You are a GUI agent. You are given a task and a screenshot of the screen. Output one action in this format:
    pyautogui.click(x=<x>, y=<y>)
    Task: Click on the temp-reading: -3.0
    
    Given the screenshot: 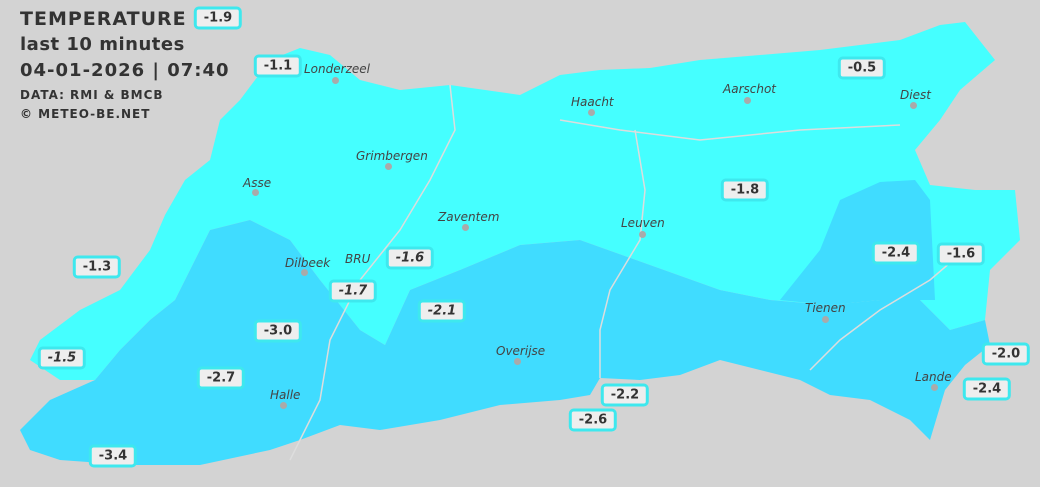 What is the action you would take?
    pyautogui.click(x=278, y=331)
    